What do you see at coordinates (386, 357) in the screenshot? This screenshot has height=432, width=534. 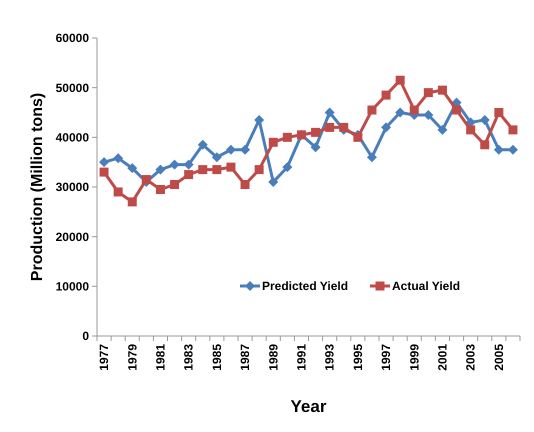 I see `x-tick-label: 1997` at bounding box center [386, 357].